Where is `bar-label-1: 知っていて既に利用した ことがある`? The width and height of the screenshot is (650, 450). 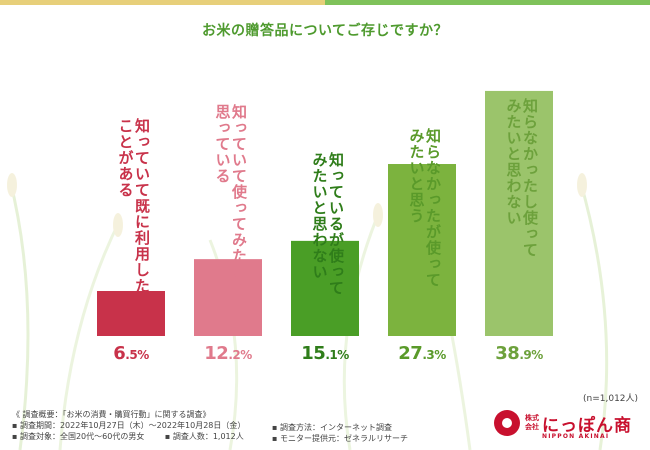 bar-label-1: 知っていて既に利用した ことがある is located at coordinates (134, 206).